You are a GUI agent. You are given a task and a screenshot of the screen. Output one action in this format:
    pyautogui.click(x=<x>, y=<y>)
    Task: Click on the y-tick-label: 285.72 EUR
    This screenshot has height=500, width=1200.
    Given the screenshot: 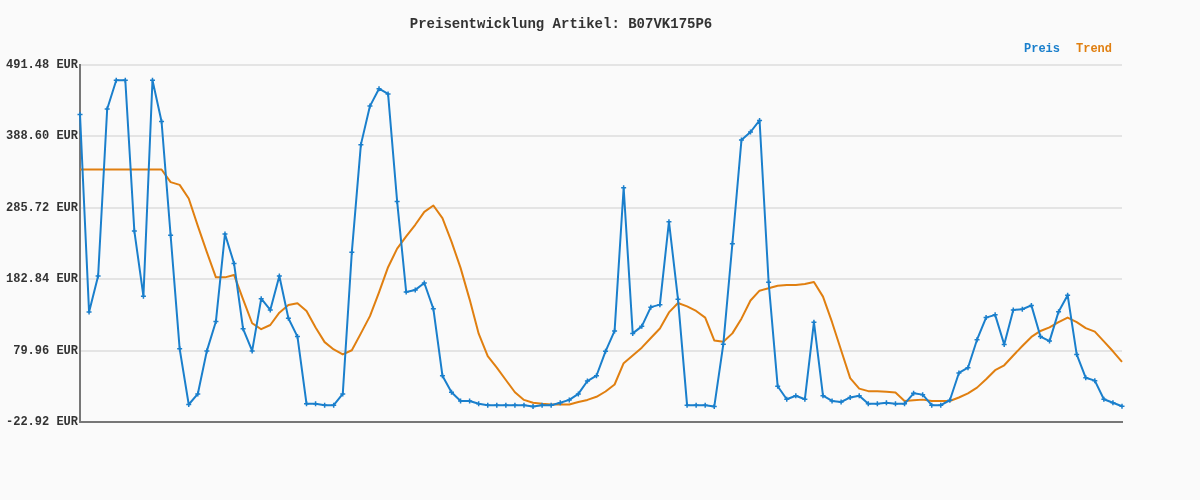 What is the action you would take?
    pyautogui.click(x=42, y=207)
    